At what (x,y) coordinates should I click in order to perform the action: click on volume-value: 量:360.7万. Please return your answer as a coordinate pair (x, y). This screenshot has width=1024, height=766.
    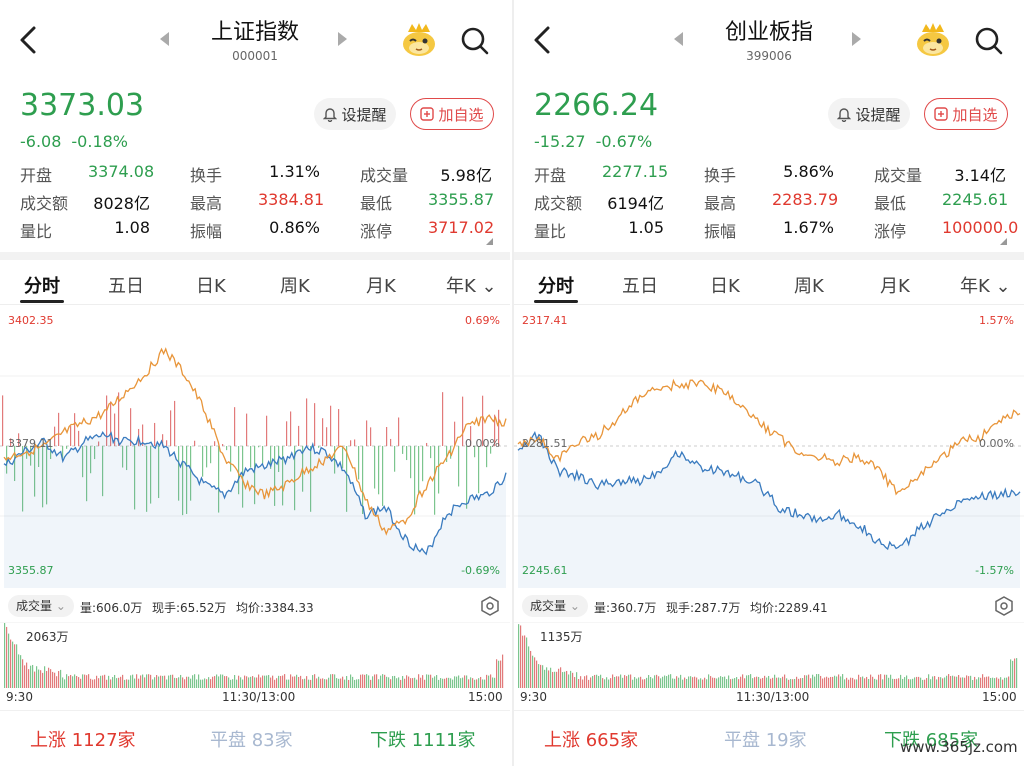
    Looking at the image, I should click on (625, 608).